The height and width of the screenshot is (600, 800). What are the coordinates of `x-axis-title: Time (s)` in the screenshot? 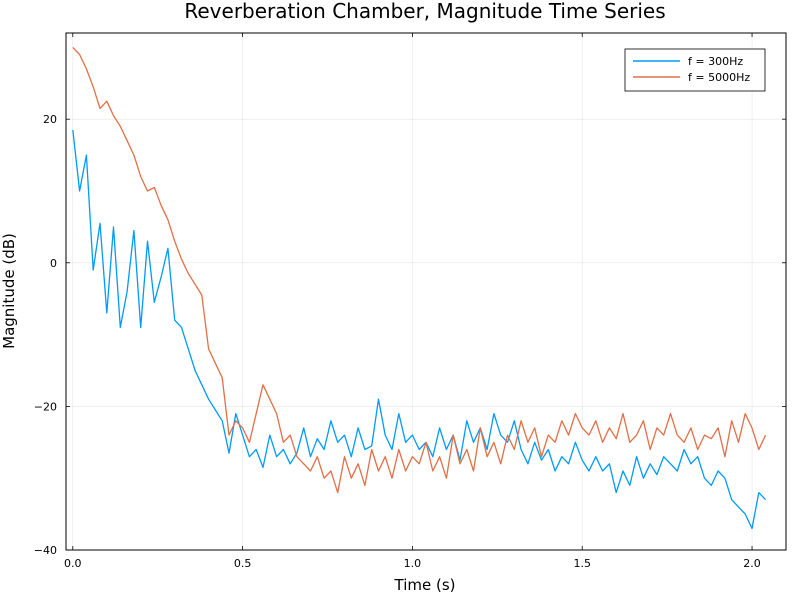 It's located at (425, 585).